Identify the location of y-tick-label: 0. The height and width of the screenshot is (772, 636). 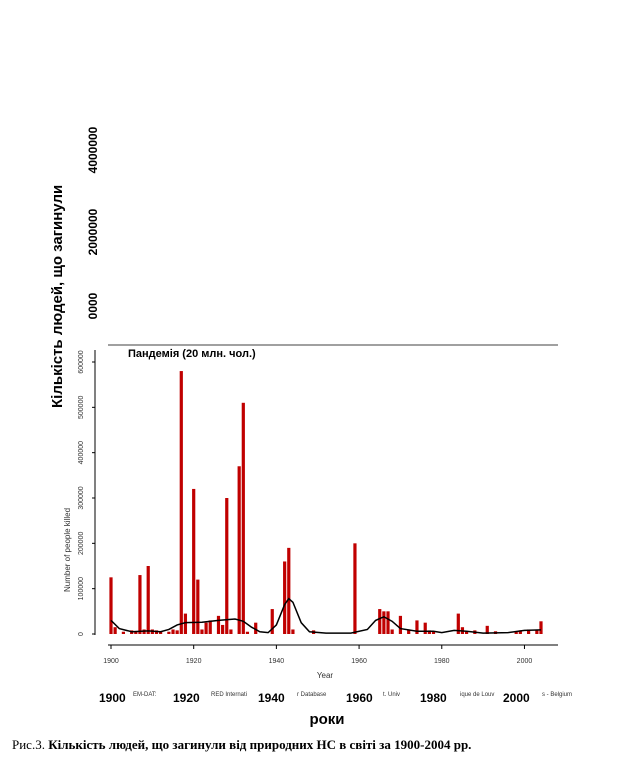
(81, 634).